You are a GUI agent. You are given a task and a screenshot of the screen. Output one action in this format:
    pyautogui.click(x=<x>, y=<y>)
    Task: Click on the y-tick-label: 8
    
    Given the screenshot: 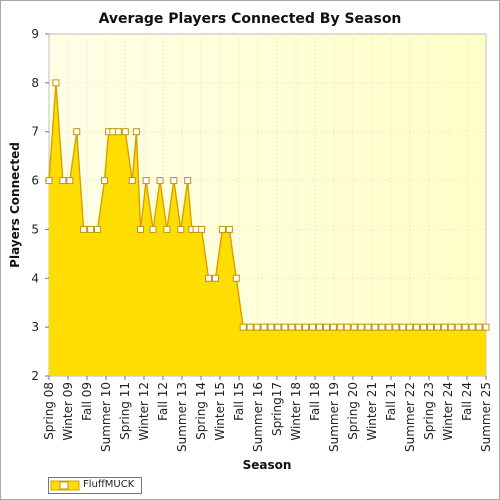 What is the action you would take?
    pyautogui.click(x=35, y=83)
    